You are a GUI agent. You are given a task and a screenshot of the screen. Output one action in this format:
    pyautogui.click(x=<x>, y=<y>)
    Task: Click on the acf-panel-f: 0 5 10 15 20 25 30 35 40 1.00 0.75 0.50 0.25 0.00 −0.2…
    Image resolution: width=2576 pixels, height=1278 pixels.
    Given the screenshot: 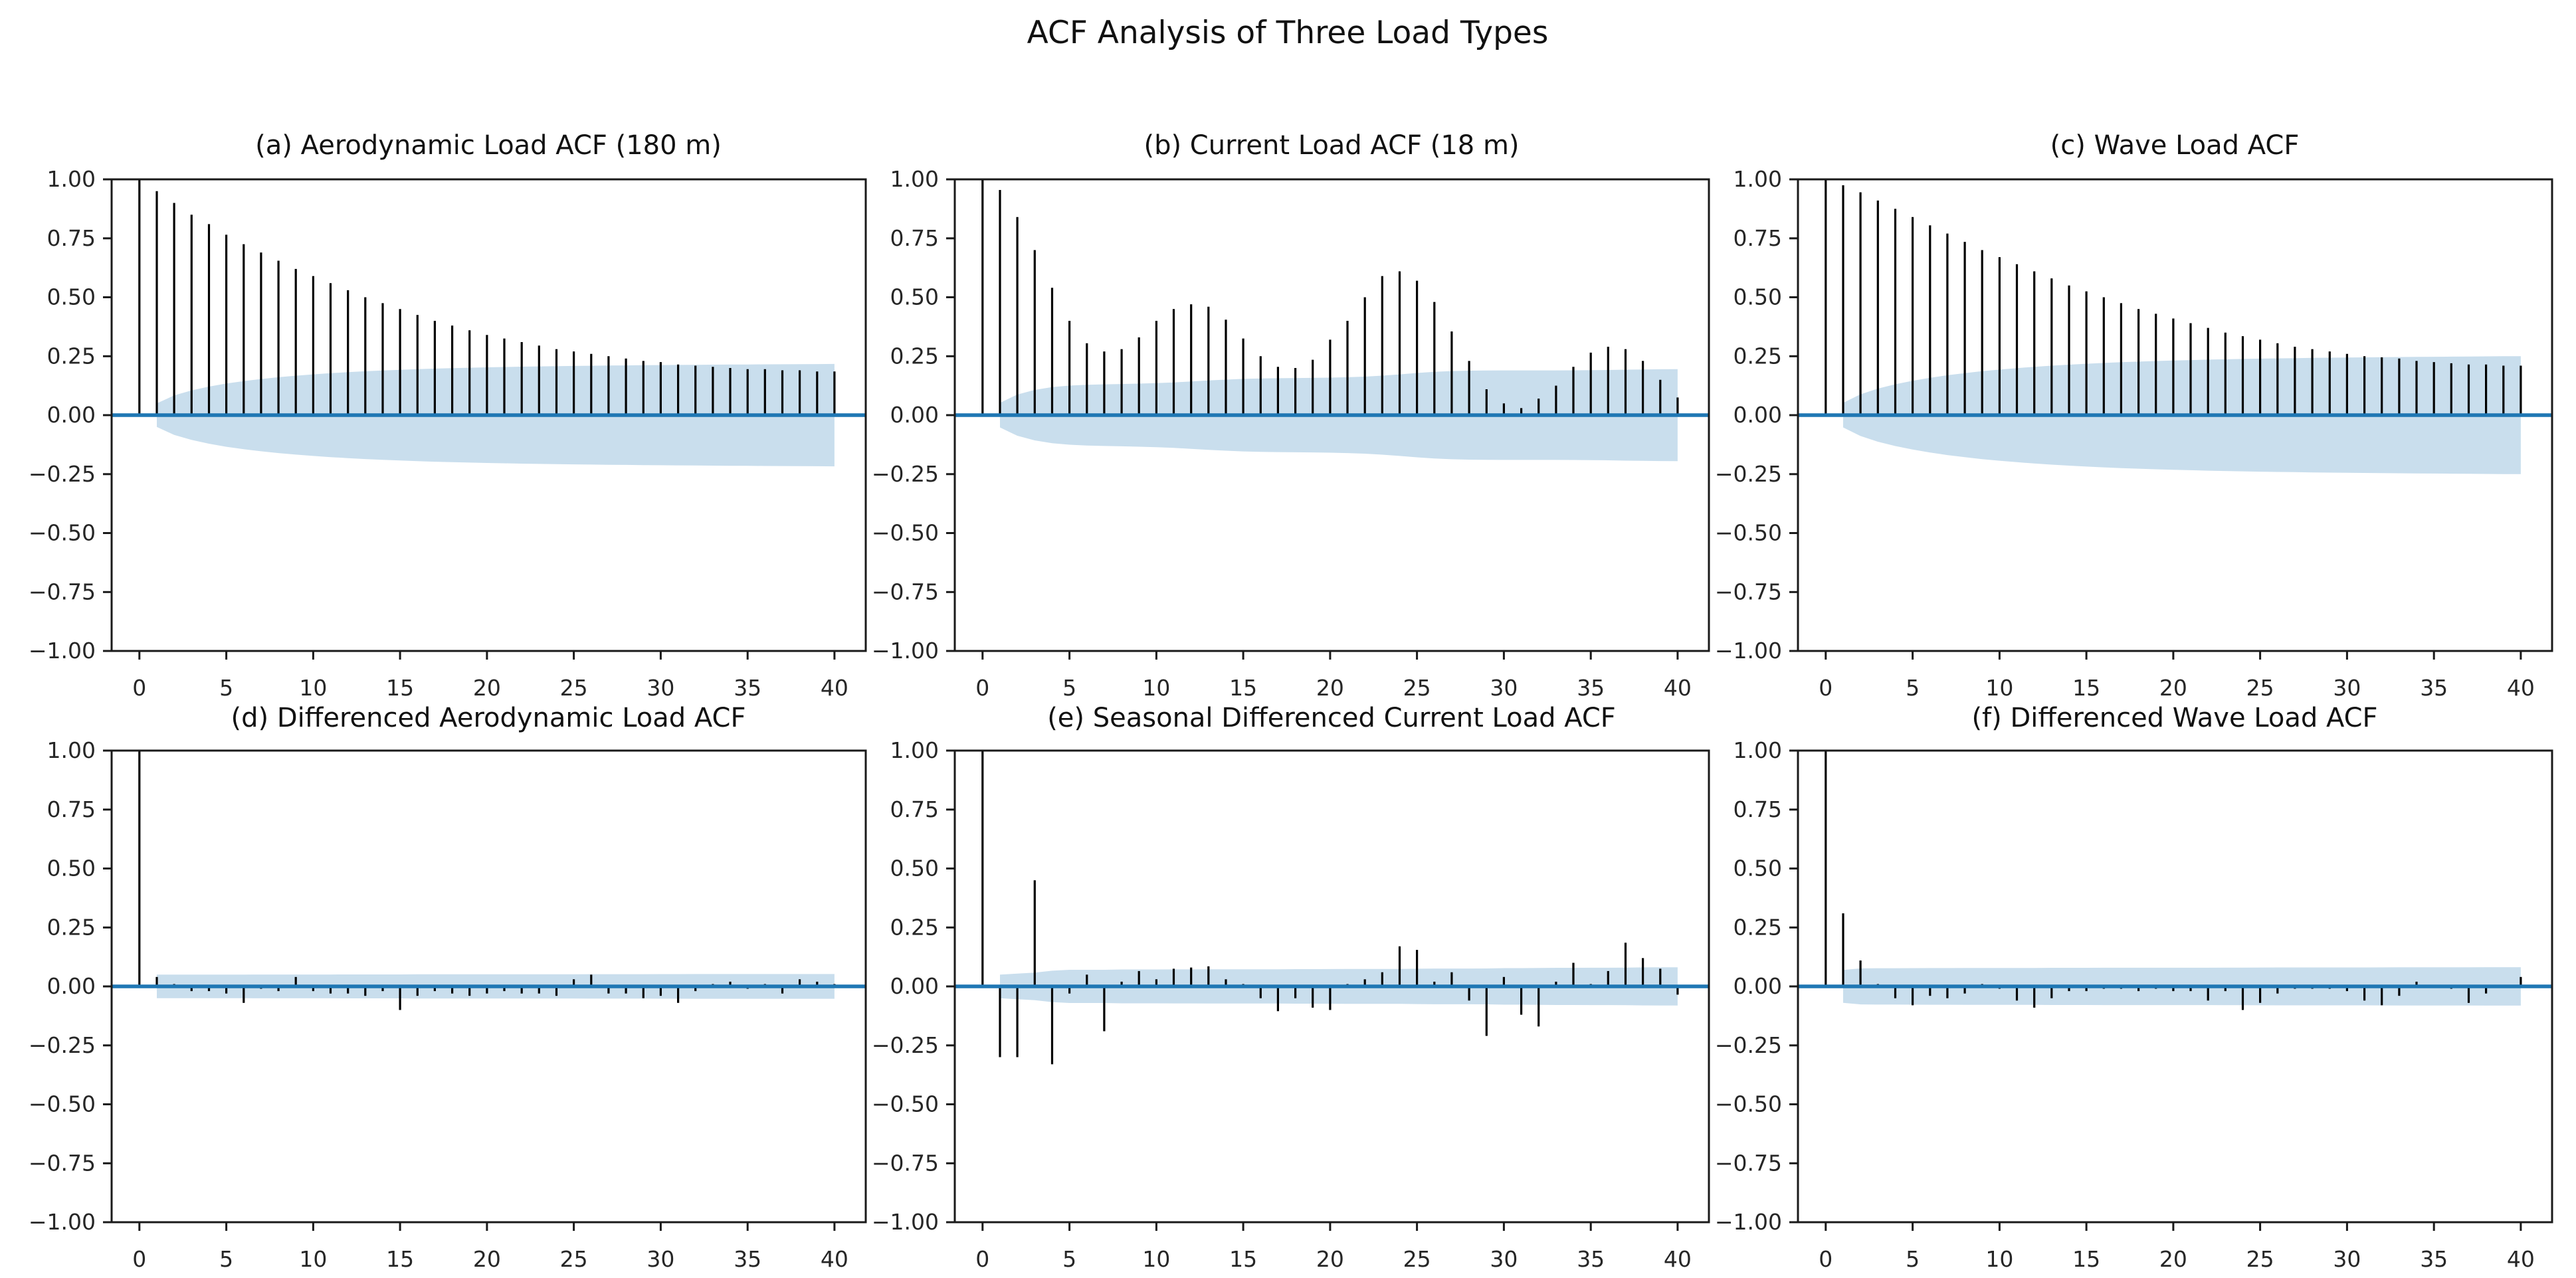 What is the action you would take?
    pyautogui.click(x=2134, y=1004)
    